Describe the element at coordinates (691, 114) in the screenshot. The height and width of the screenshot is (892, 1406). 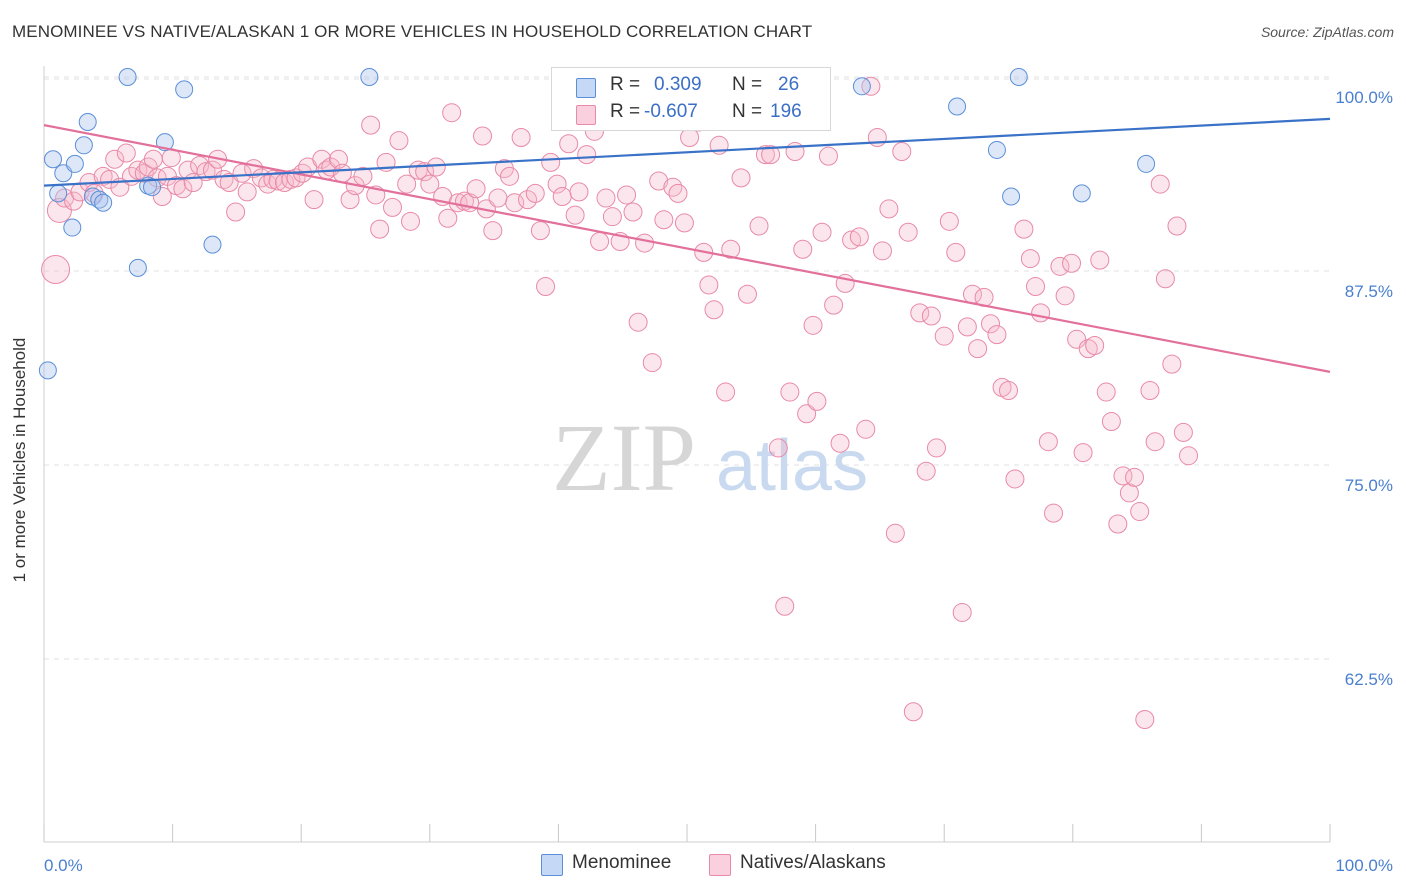
I see `stats-row-natives: R = -0.607 N = 196` at that location.